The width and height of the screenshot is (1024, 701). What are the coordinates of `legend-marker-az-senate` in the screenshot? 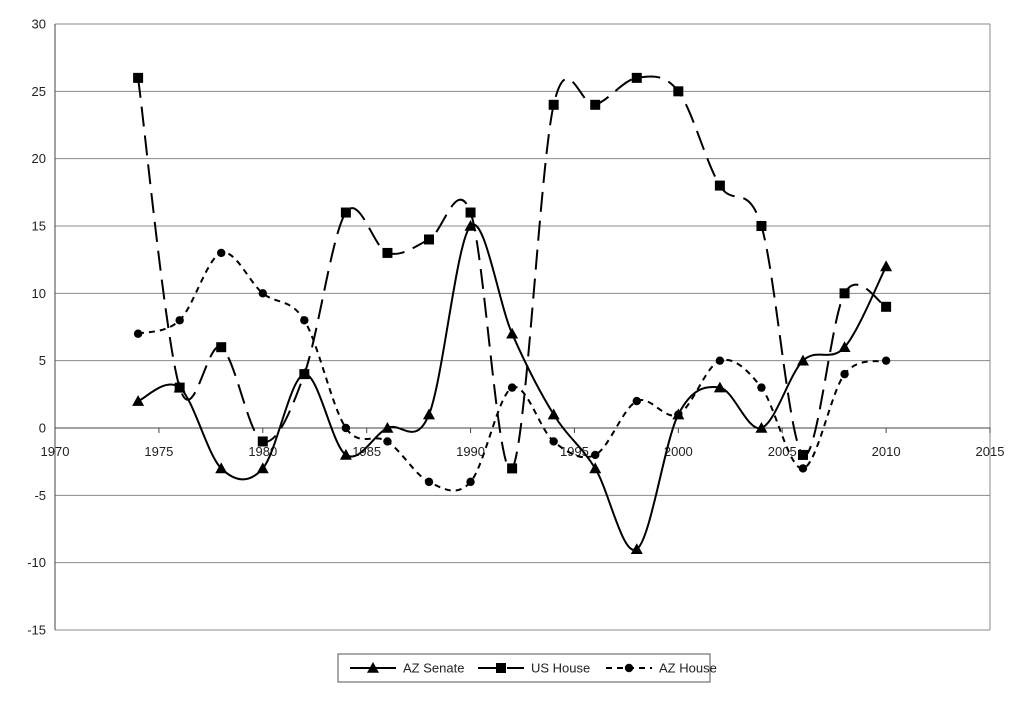 It's located at (373, 667).